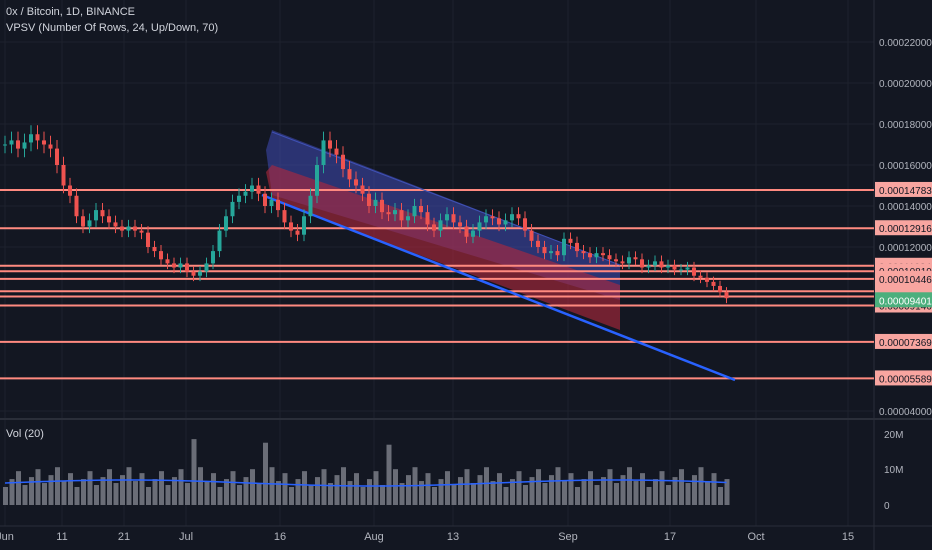  Describe the element at coordinates (905, 191) in the screenshot. I see `level-price-label: 0.00014783` at that location.